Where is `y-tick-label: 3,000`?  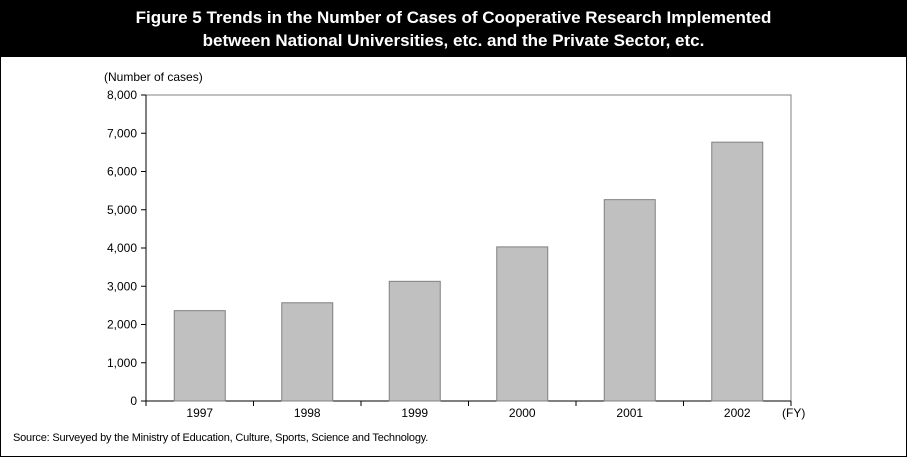 y-tick-label: 3,000 is located at coordinates (122, 286).